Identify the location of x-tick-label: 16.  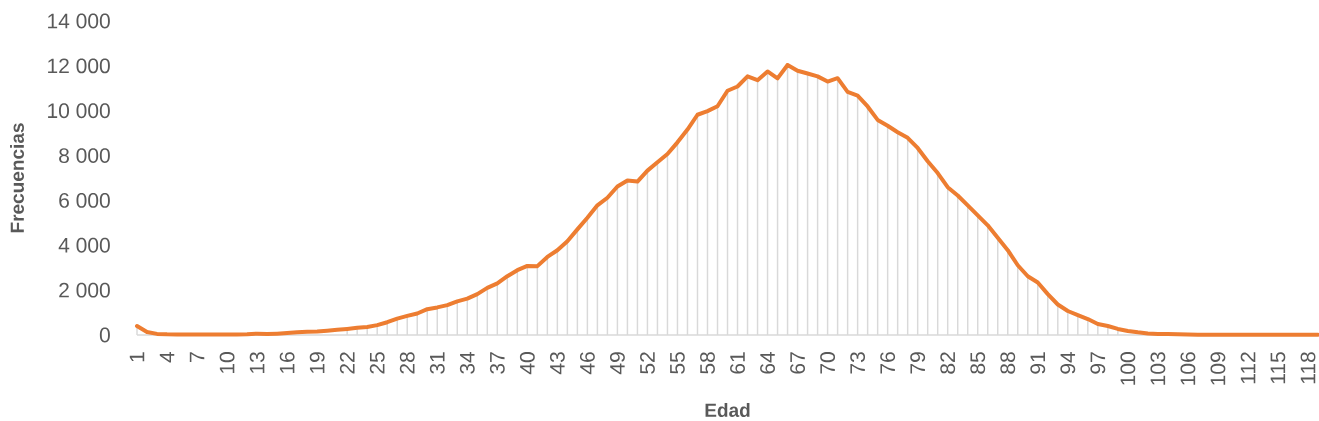
(287, 363).